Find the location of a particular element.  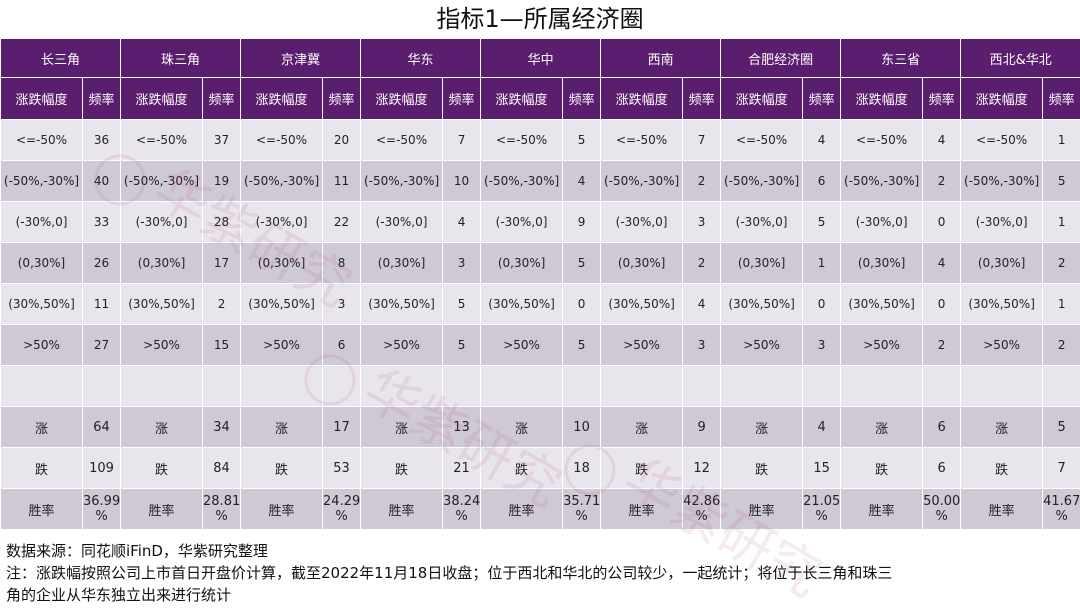

freq-cell: 8 is located at coordinates (342, 263).